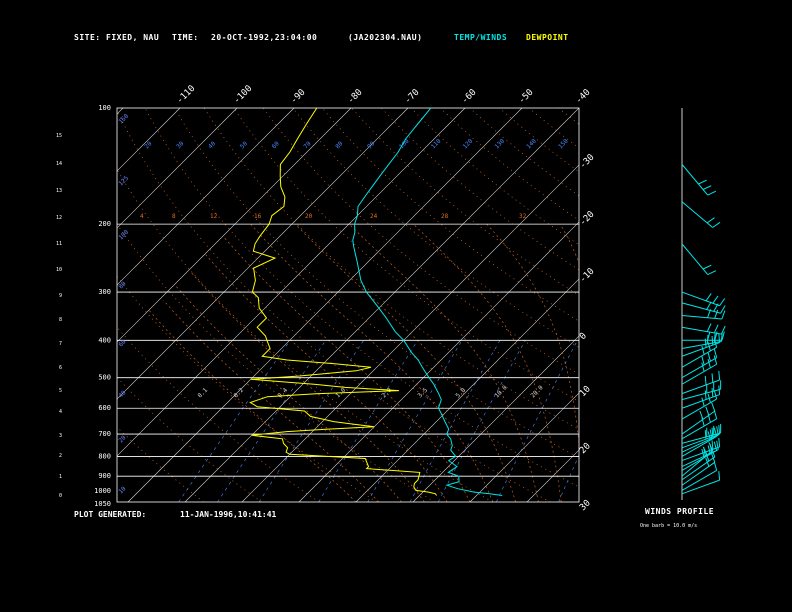 Image resolution: width=792 pixels, height=612 pixels. I want to click on isotherm-label-top: -50, so click(526, 97).